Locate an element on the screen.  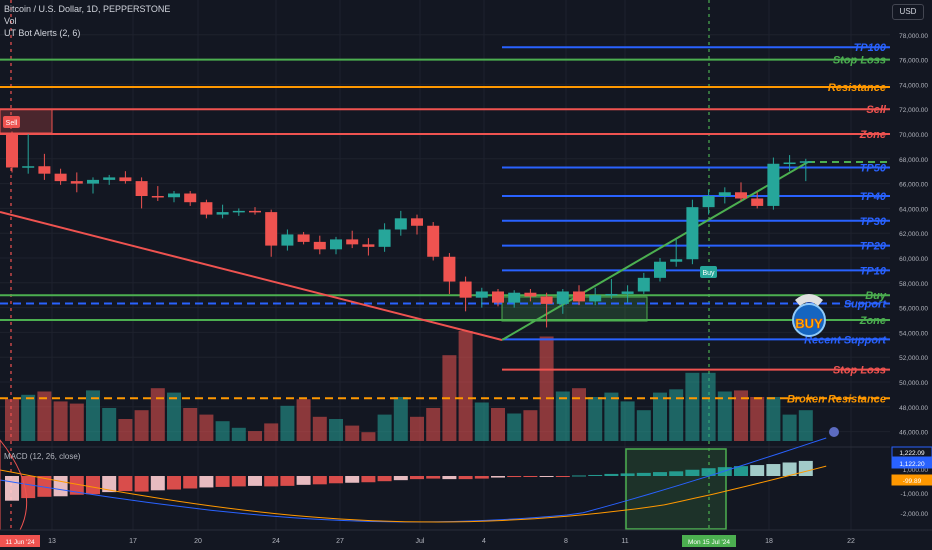
signal-line is located at coordinates (413, 494).